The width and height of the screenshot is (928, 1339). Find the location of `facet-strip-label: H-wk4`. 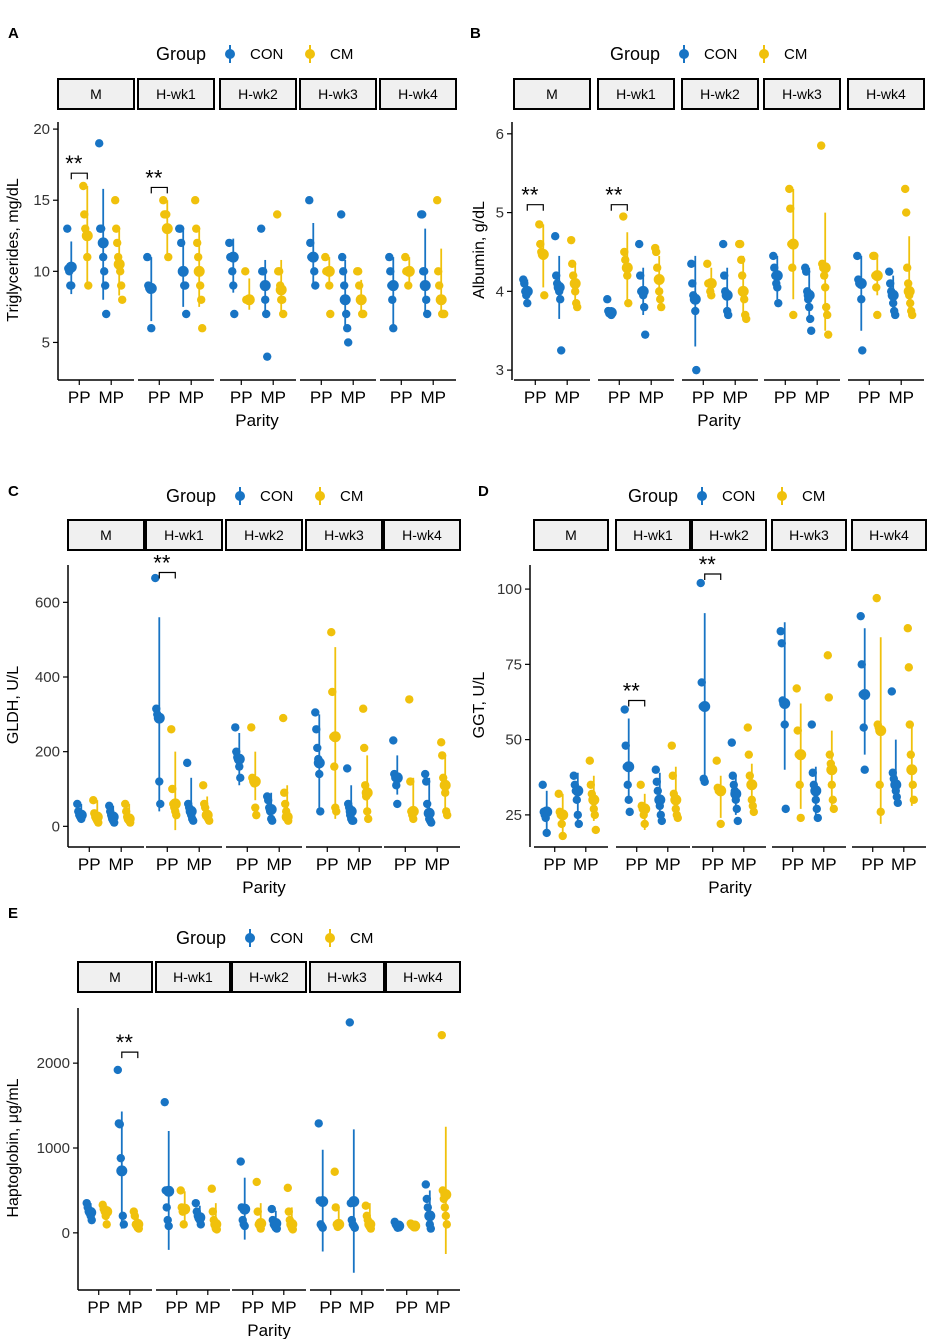

facet-strip-label: H-wk4 is located at coordinates (418, 94).